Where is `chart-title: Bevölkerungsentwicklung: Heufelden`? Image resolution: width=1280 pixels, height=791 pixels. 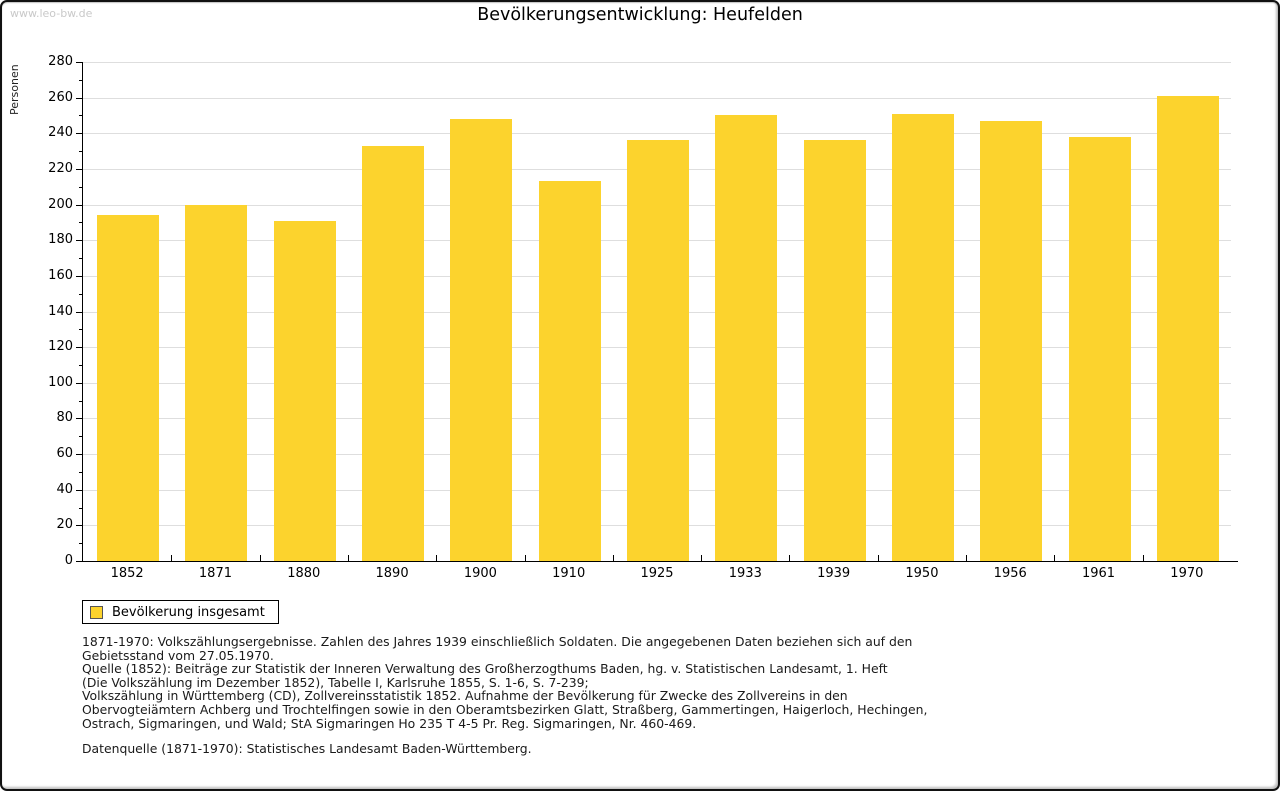 chart-title: Bevölkerungsentwicklung: Heufelden is located at coordinates (640, 15).